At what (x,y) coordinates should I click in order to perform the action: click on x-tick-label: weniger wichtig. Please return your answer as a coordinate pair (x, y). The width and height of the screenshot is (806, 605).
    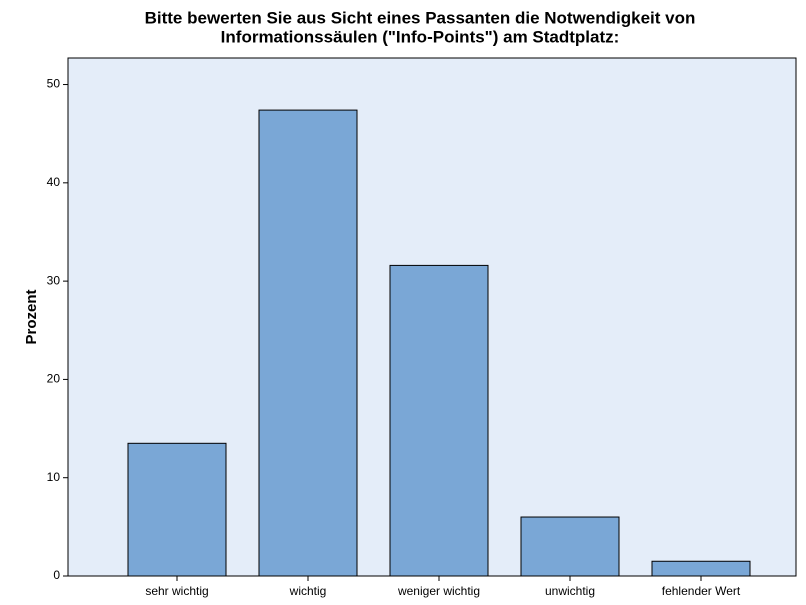
    Looking at the image, I should click on (438, 591).